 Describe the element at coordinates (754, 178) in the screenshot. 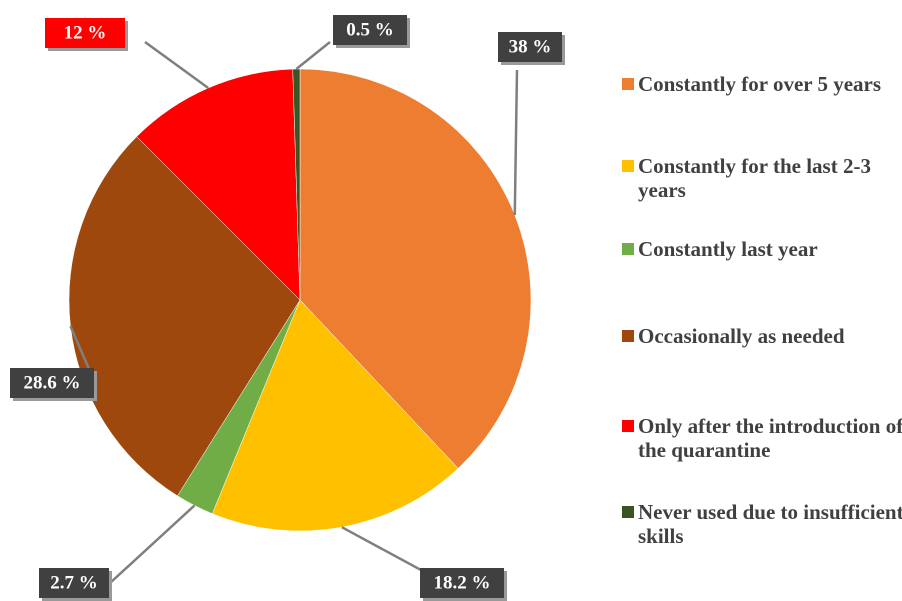

I see `legend-label: Constantly for the last 2-3 years` at that location.